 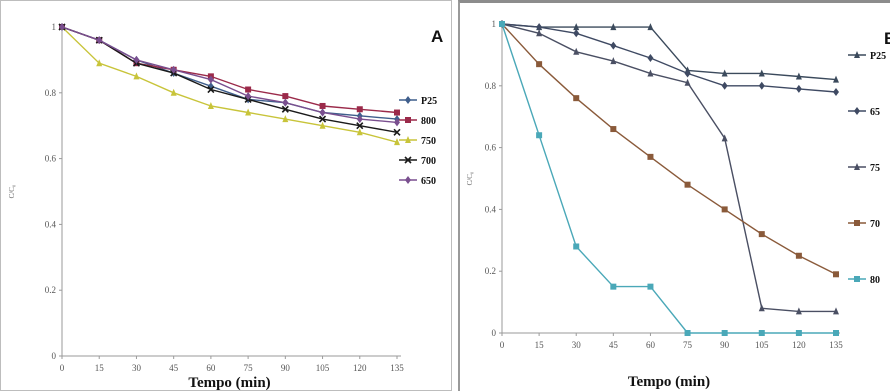 What do you see at coordinates (428, 181) in the screenshot?
I see `legend-label: 650` at bounding box center [428, 181].